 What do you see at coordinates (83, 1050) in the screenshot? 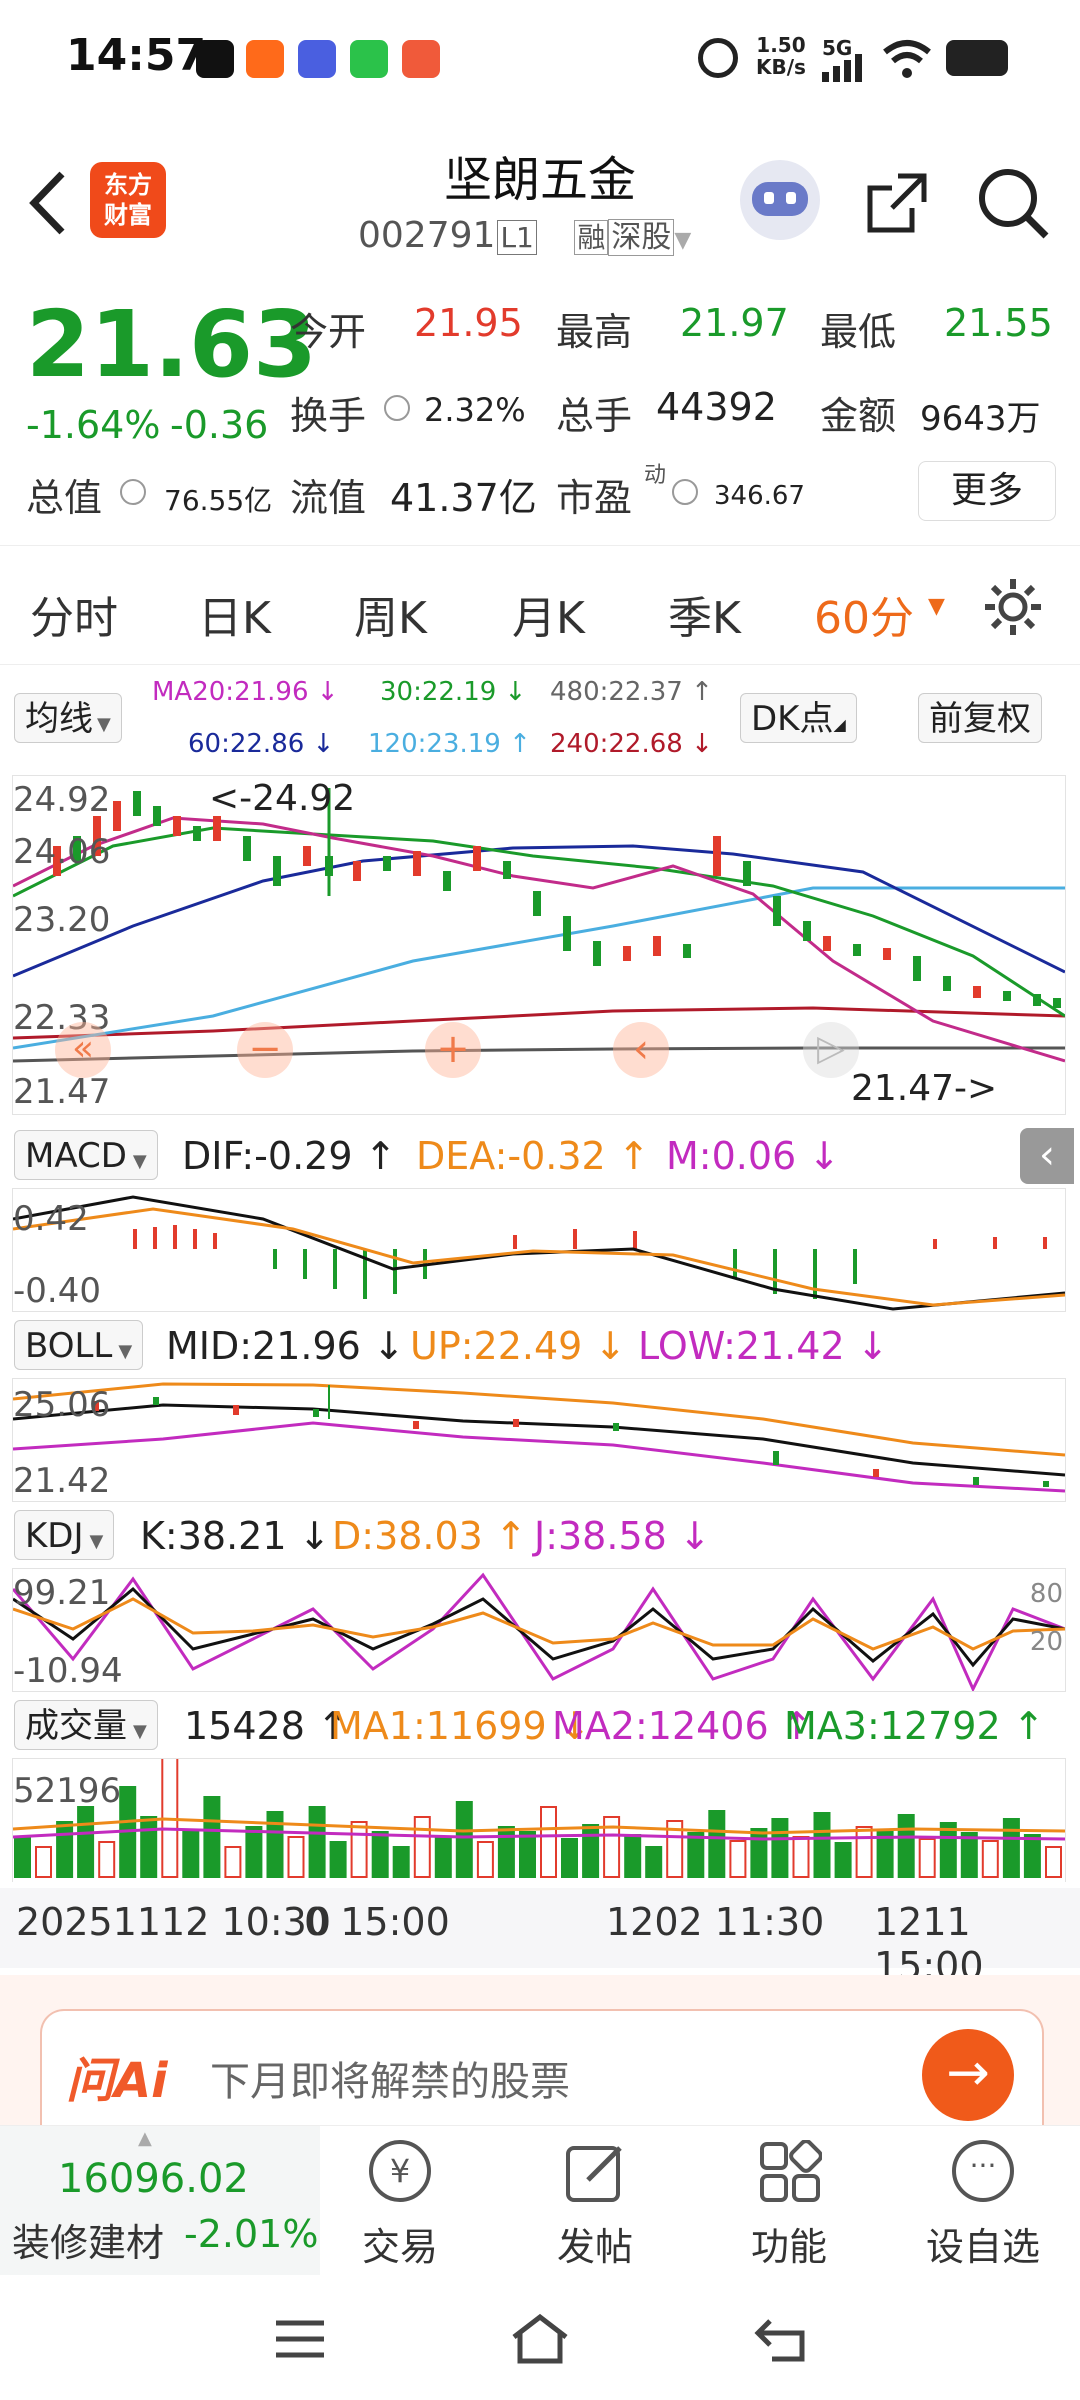
I see `scroll-left-fast-button: «` at bounding box center [83, 1050].